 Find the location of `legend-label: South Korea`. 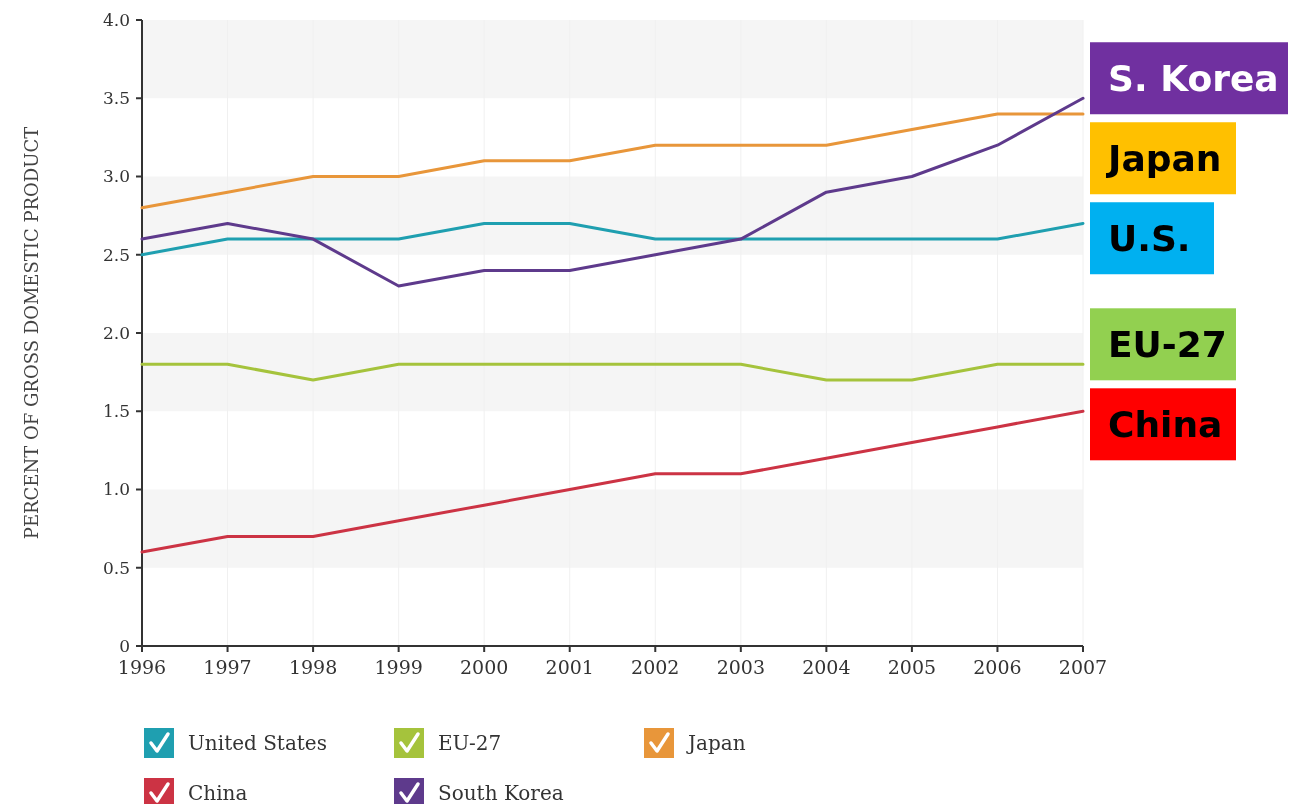

legend-label: South Korea is located at coordinates (501, 792).